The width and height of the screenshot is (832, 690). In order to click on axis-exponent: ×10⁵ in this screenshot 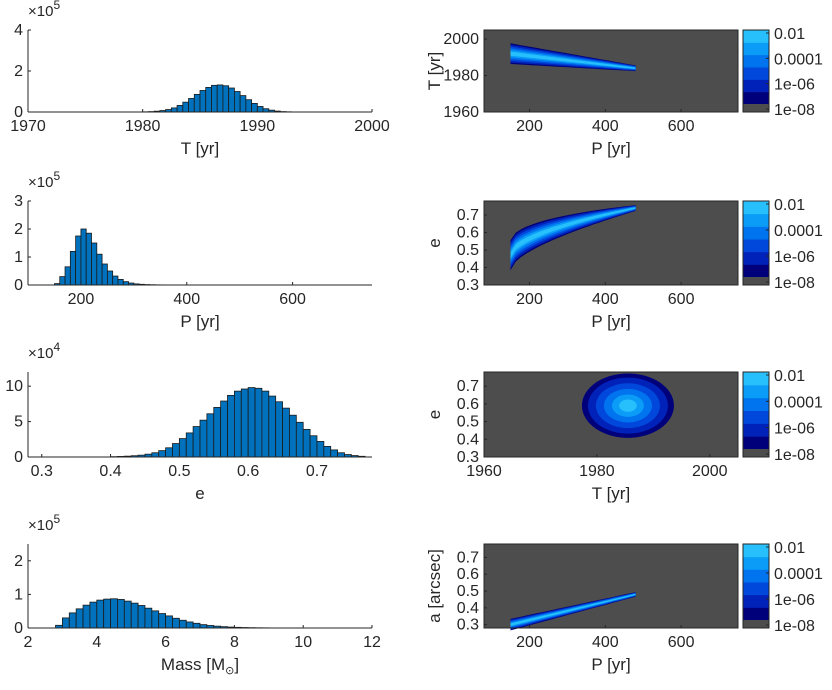, I will do `click(44, 10)`.